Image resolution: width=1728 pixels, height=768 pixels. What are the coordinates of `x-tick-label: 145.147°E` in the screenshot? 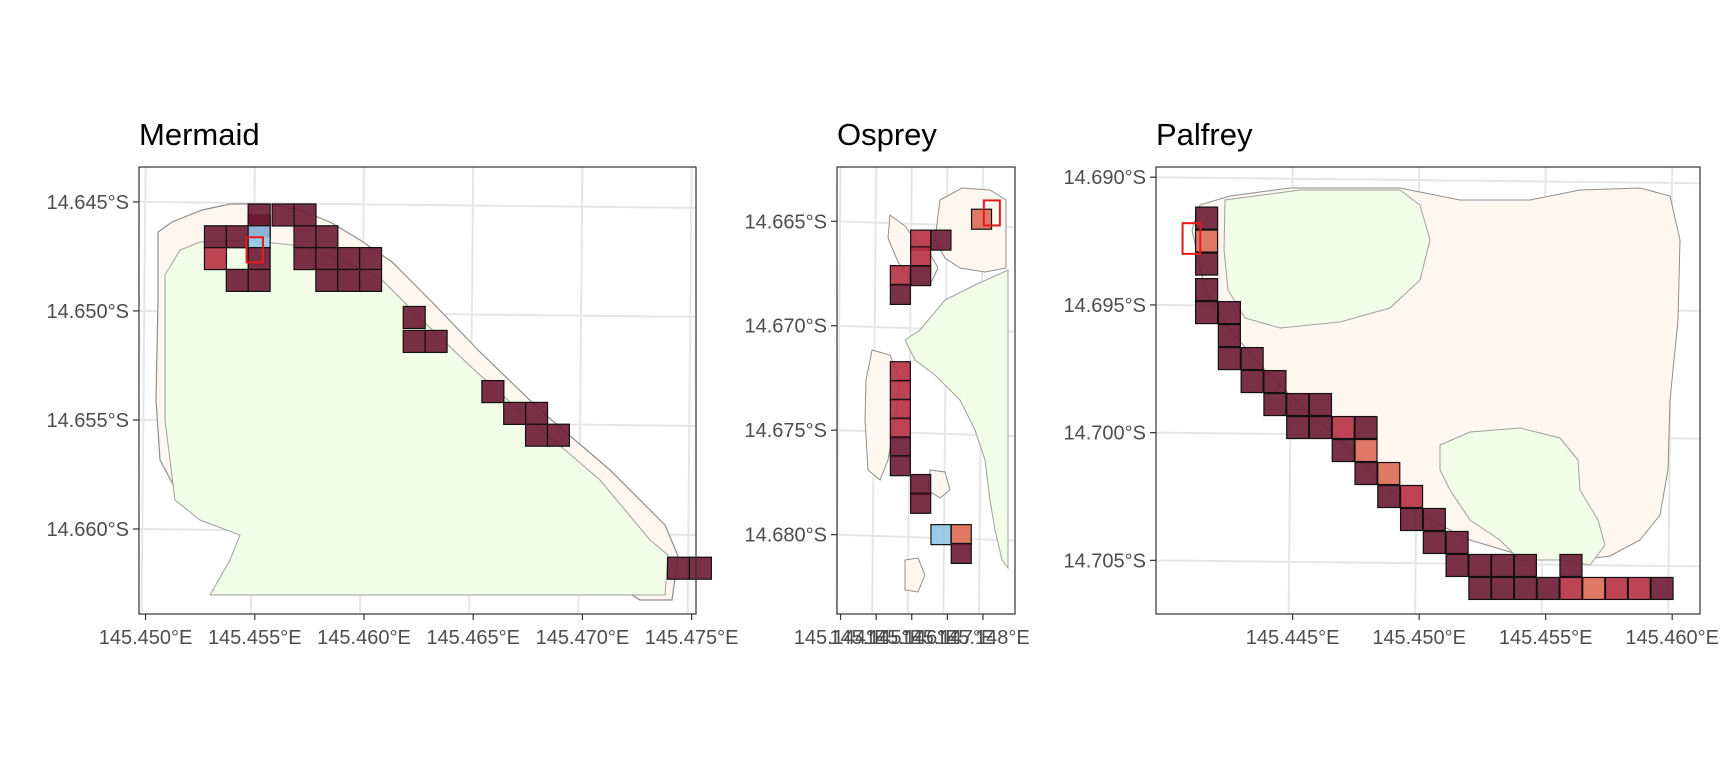 It's located at (948, 638).